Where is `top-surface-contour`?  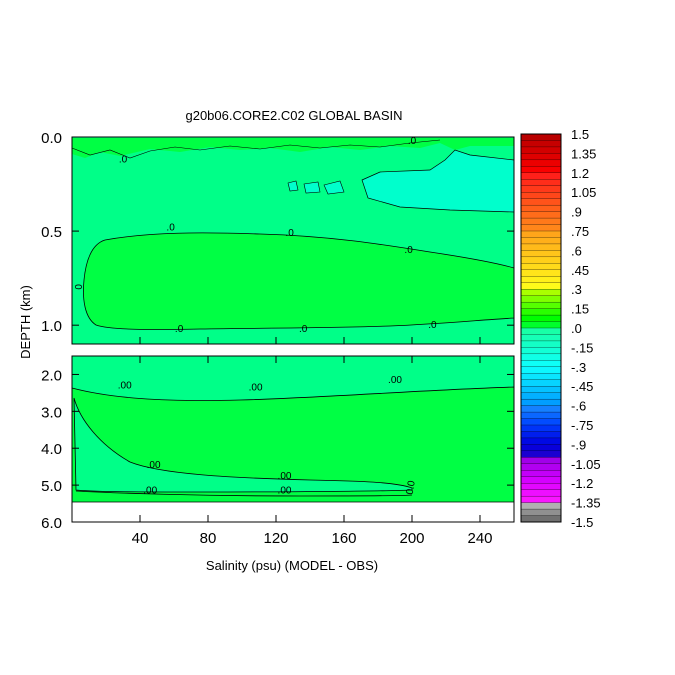
top-surface-contour is located at coordinates (256, 149).